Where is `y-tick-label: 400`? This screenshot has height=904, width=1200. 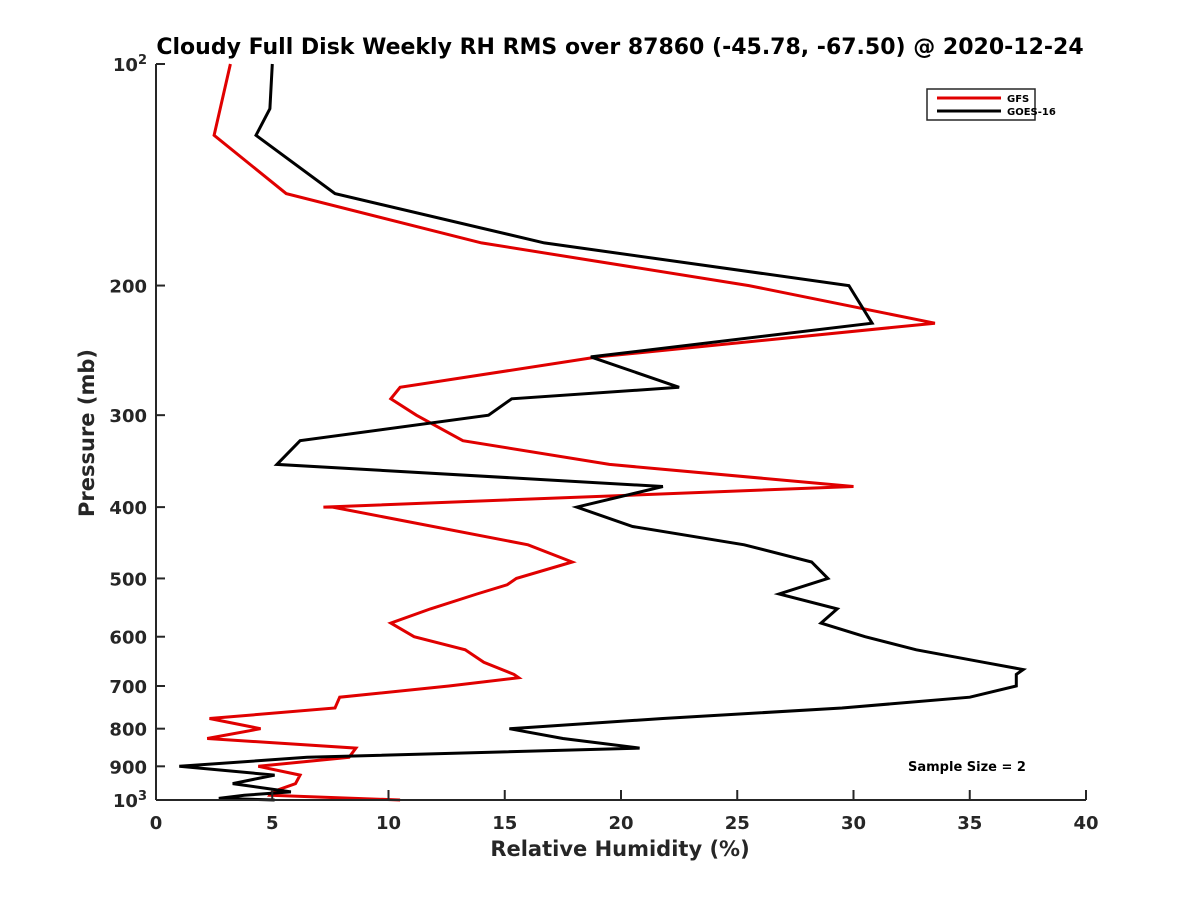 y-tick-label: 400 is located at coordinates (128, 508).